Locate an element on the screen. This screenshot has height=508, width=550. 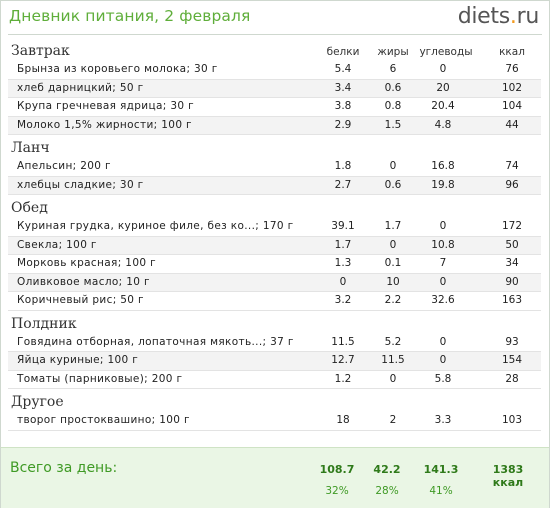
food-fat: 5.2 is located at coordinates (393, 341).